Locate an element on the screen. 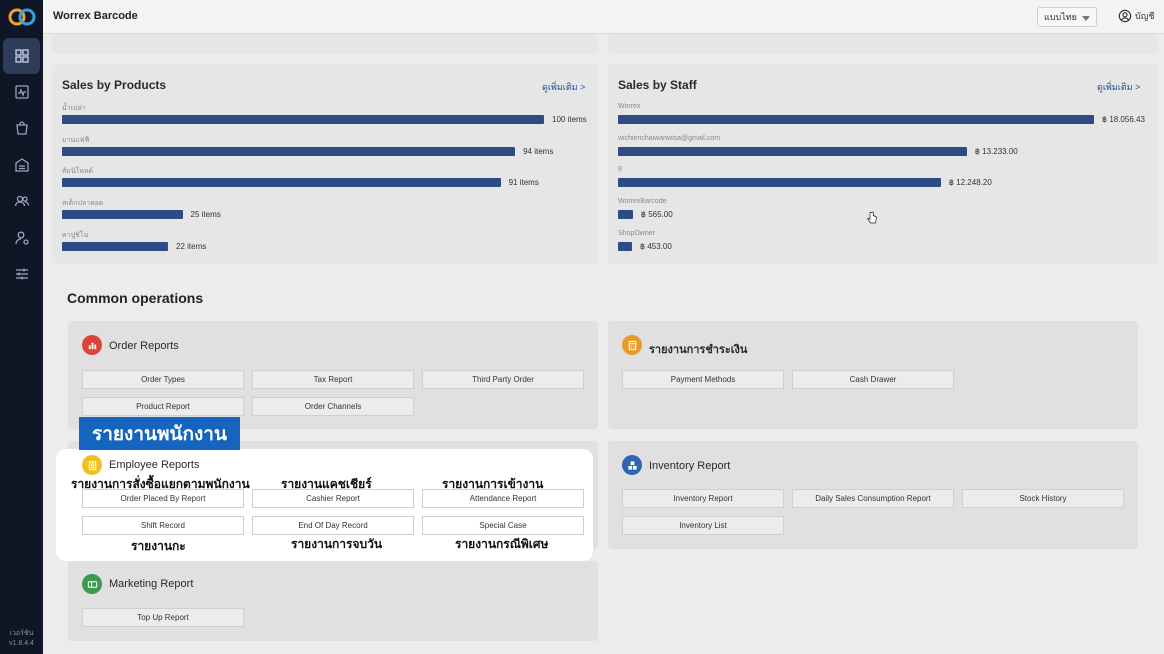  cash-drawer-button: Cash Drawer is located at coordinates (873, 379).